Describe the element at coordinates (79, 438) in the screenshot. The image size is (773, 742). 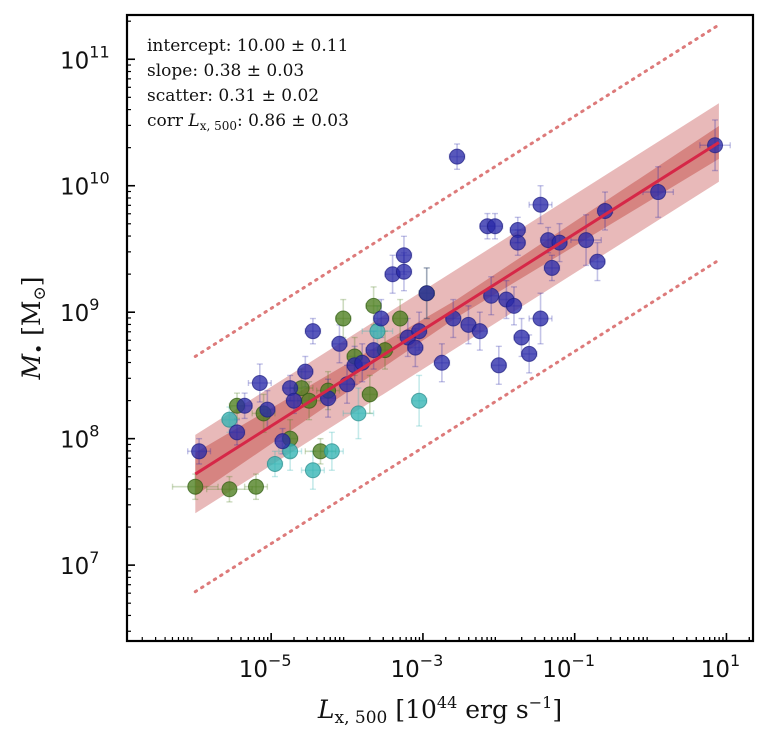
I see `y-tick-label: 10⁸` at that location.